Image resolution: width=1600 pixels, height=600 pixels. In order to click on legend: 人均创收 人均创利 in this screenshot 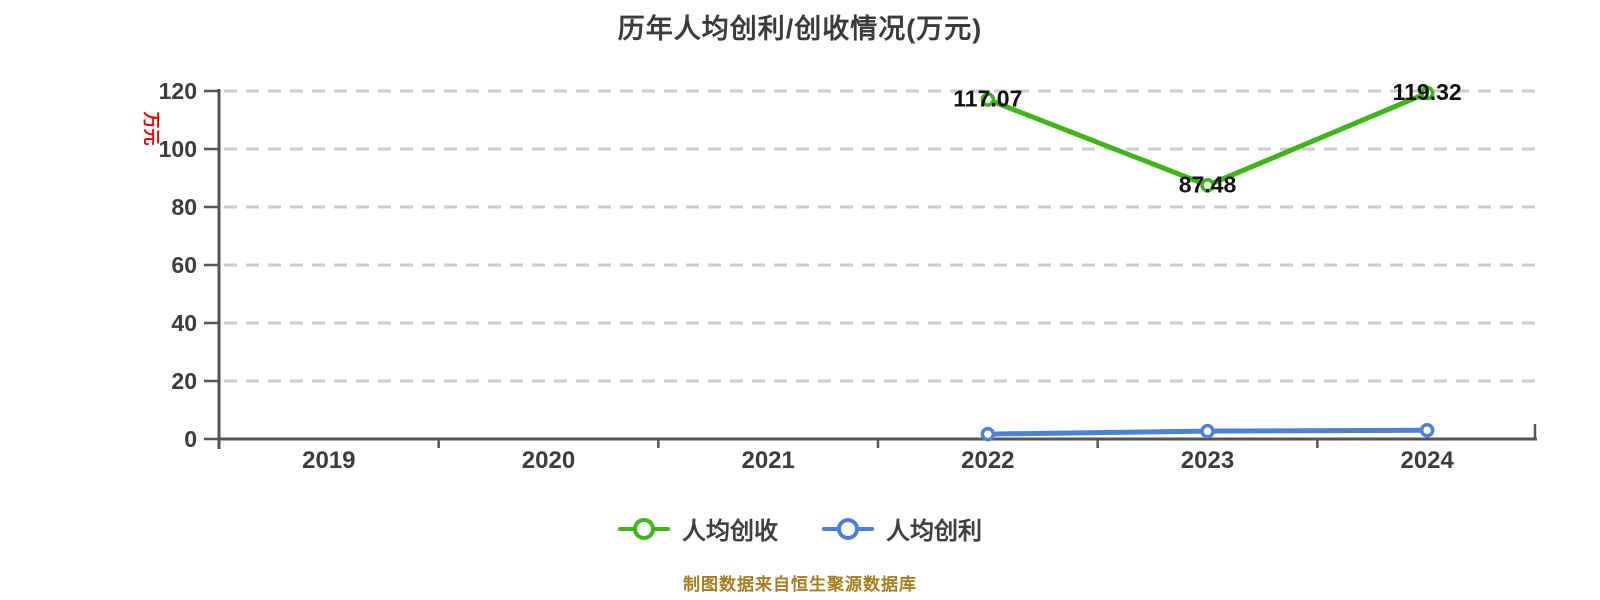, I will do `click(800, 528)`.